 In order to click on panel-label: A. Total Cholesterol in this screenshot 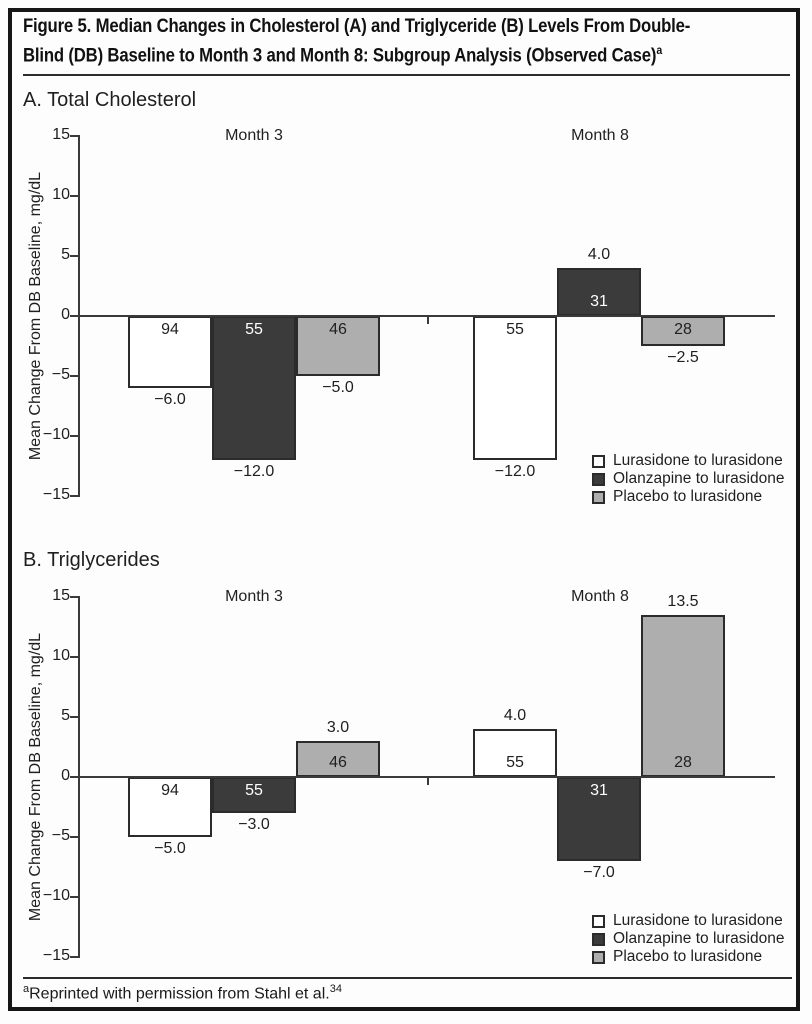, I will do `click(110, 100)`.